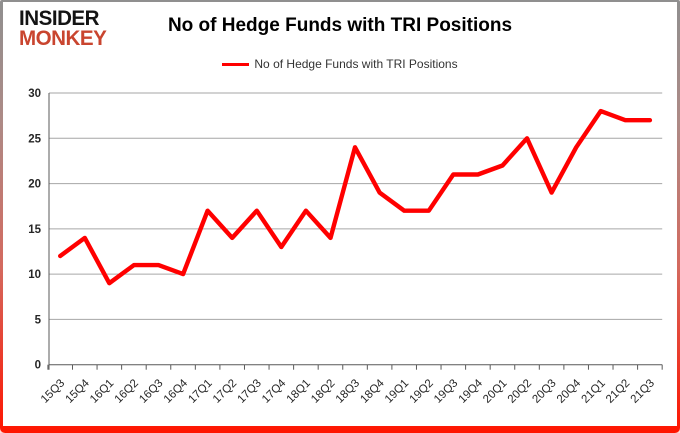  I want to click on legend-label: No of Hedge Funds with TRI Positions, so click(356, 64).